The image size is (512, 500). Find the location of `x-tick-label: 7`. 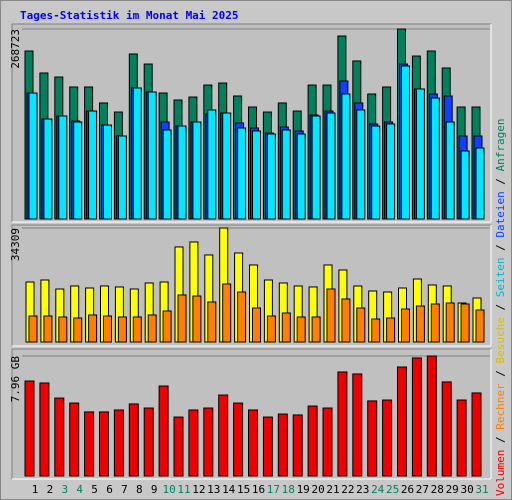

x-tick-label: 7 is located at coordinates (124, 489).